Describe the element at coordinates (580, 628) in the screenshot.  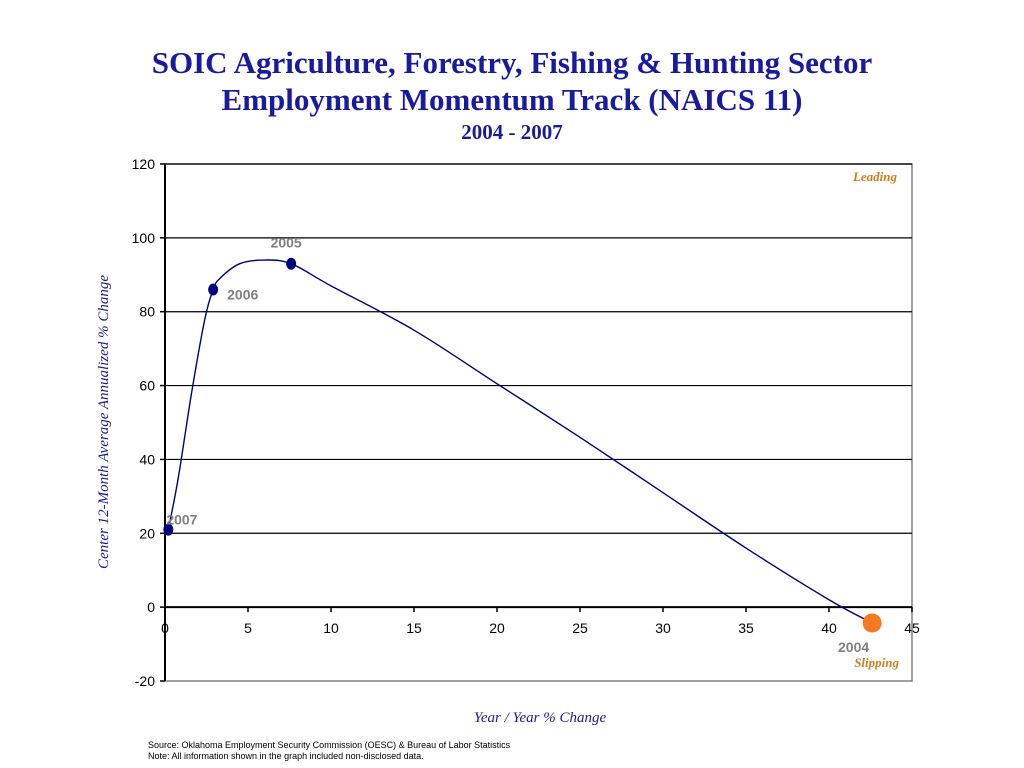
I see `x-tick-label: 25` at that location.